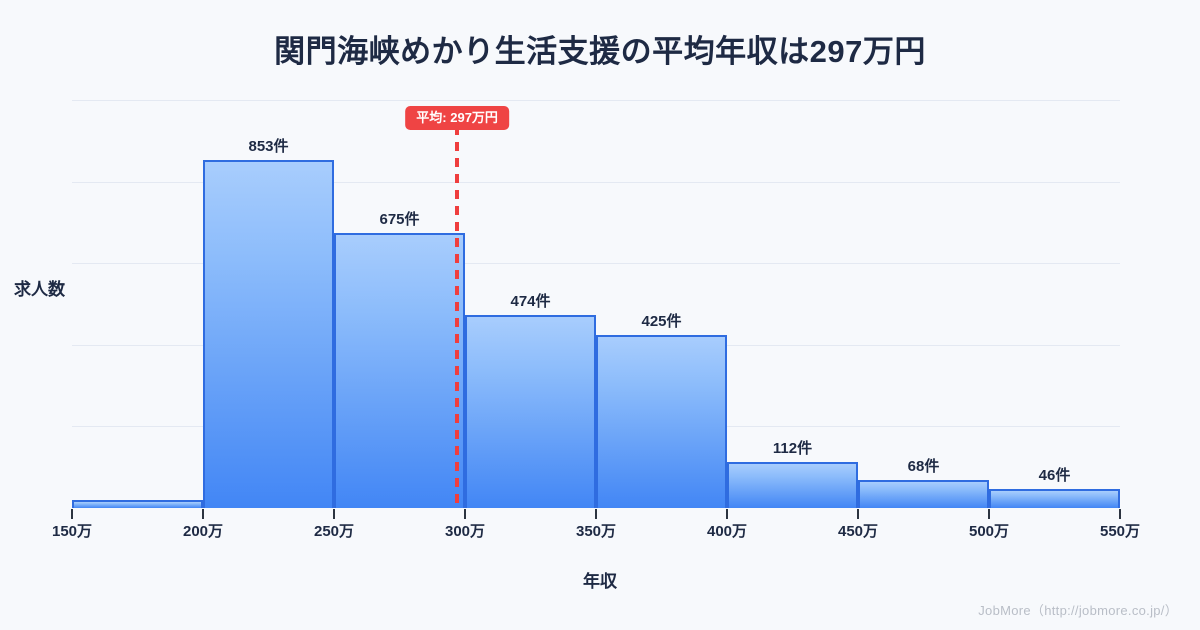 The image size is (1200, 630). Describe the element at coordinates (334, 531) in the screenshot. I see `x-axis-tick-label: 250万` at that location.